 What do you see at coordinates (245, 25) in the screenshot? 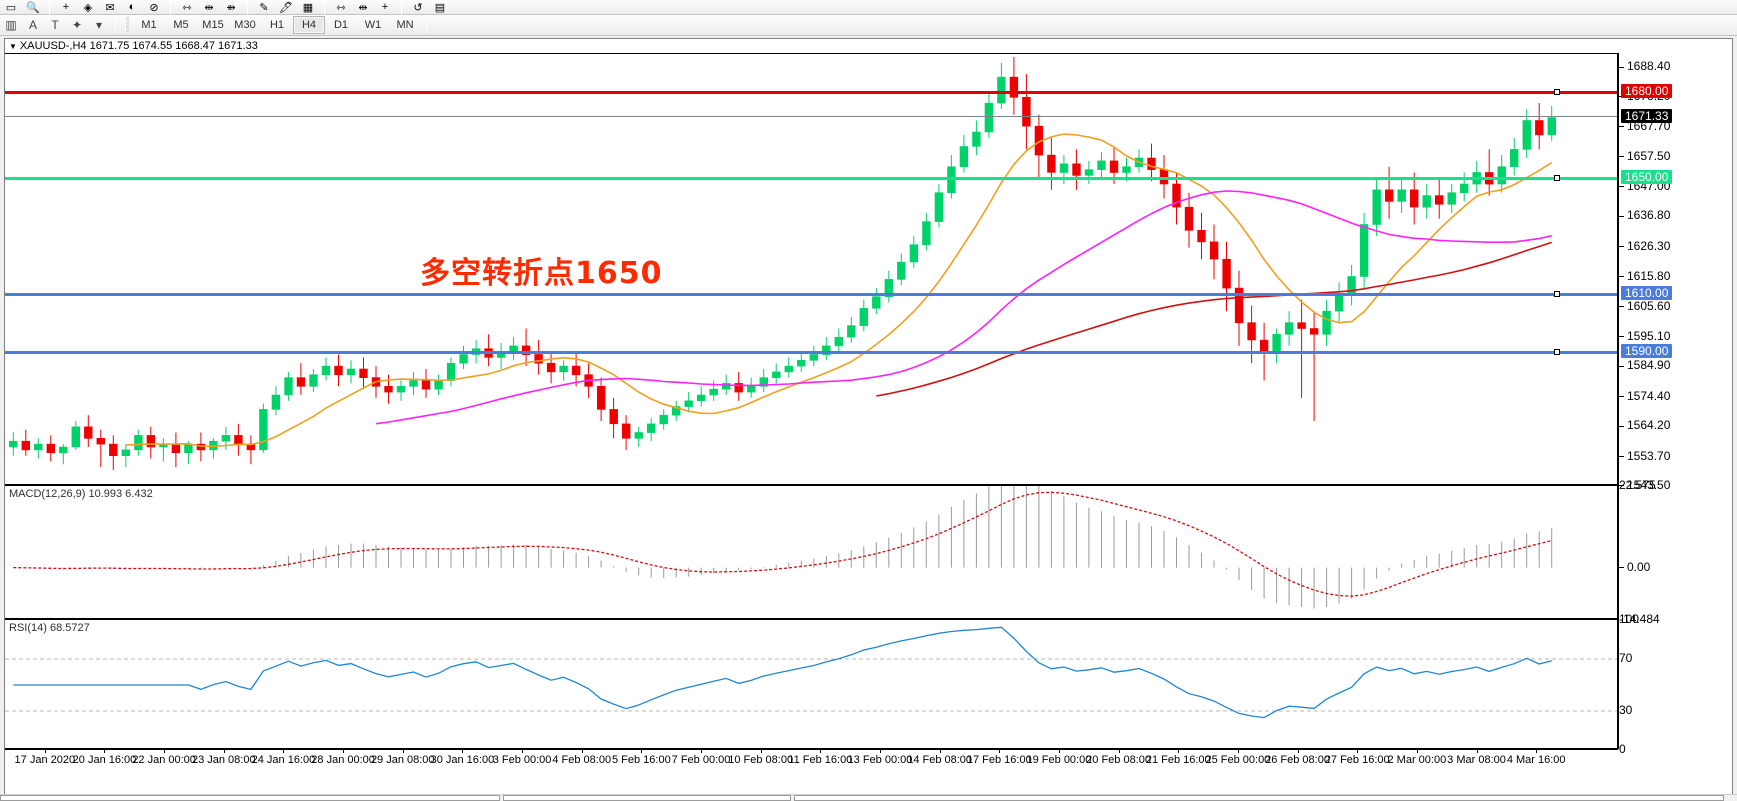
I see `timeframe-m30: M30` at bounding box center [245, 25].